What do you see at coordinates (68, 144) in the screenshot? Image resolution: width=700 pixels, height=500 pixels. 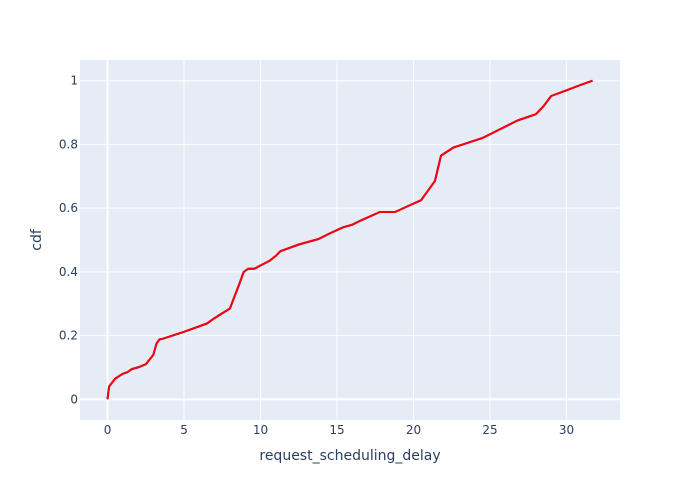 I see `y-tick-label: 0.8` at bounding box center [68, 144].